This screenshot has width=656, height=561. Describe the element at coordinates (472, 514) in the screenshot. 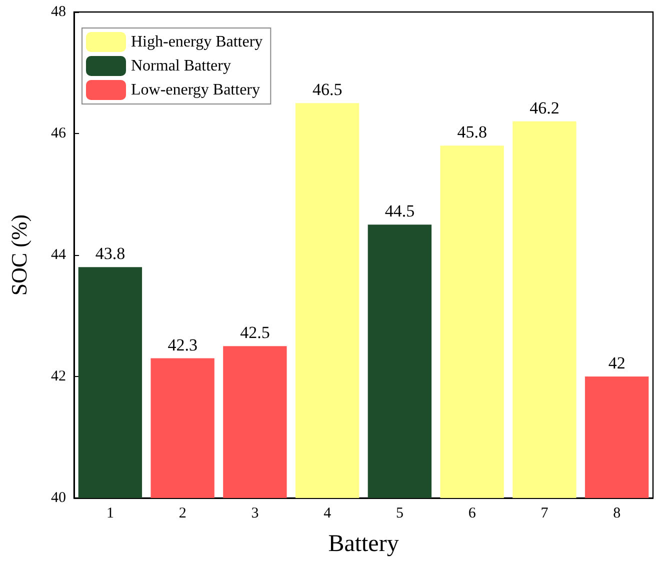

I see `x-tick-label: 6` at that location.